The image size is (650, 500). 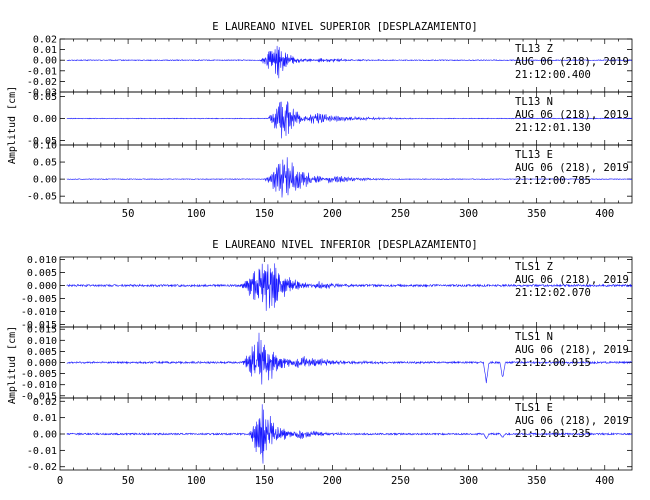 What do you see at coordinates (534, 49) in the screenshot?
I see `station-label-line1: TL13 Z` at bounding box center [534, 49].